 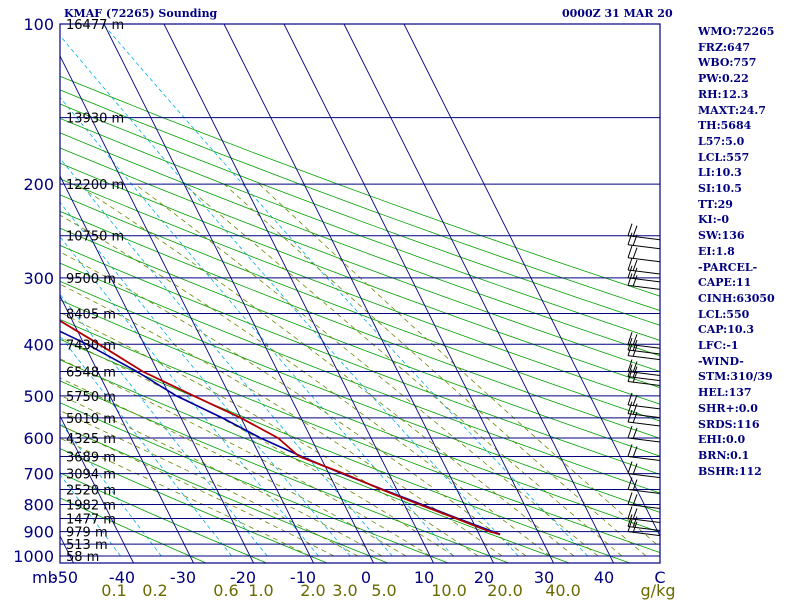 What do you see at coordinates (715, 204) in the screenshot?
I see `index-entry: TT:29` at bounding box center [715, 204].